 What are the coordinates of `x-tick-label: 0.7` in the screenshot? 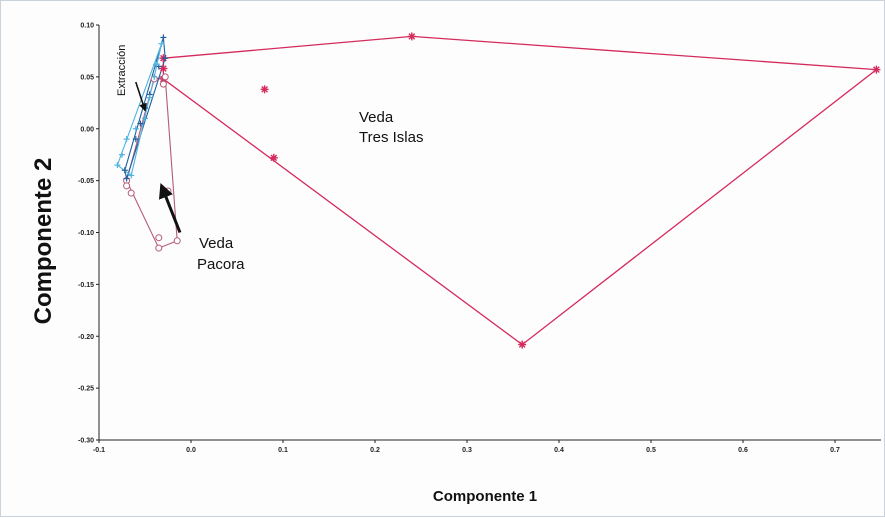 It's located at (835, 450).